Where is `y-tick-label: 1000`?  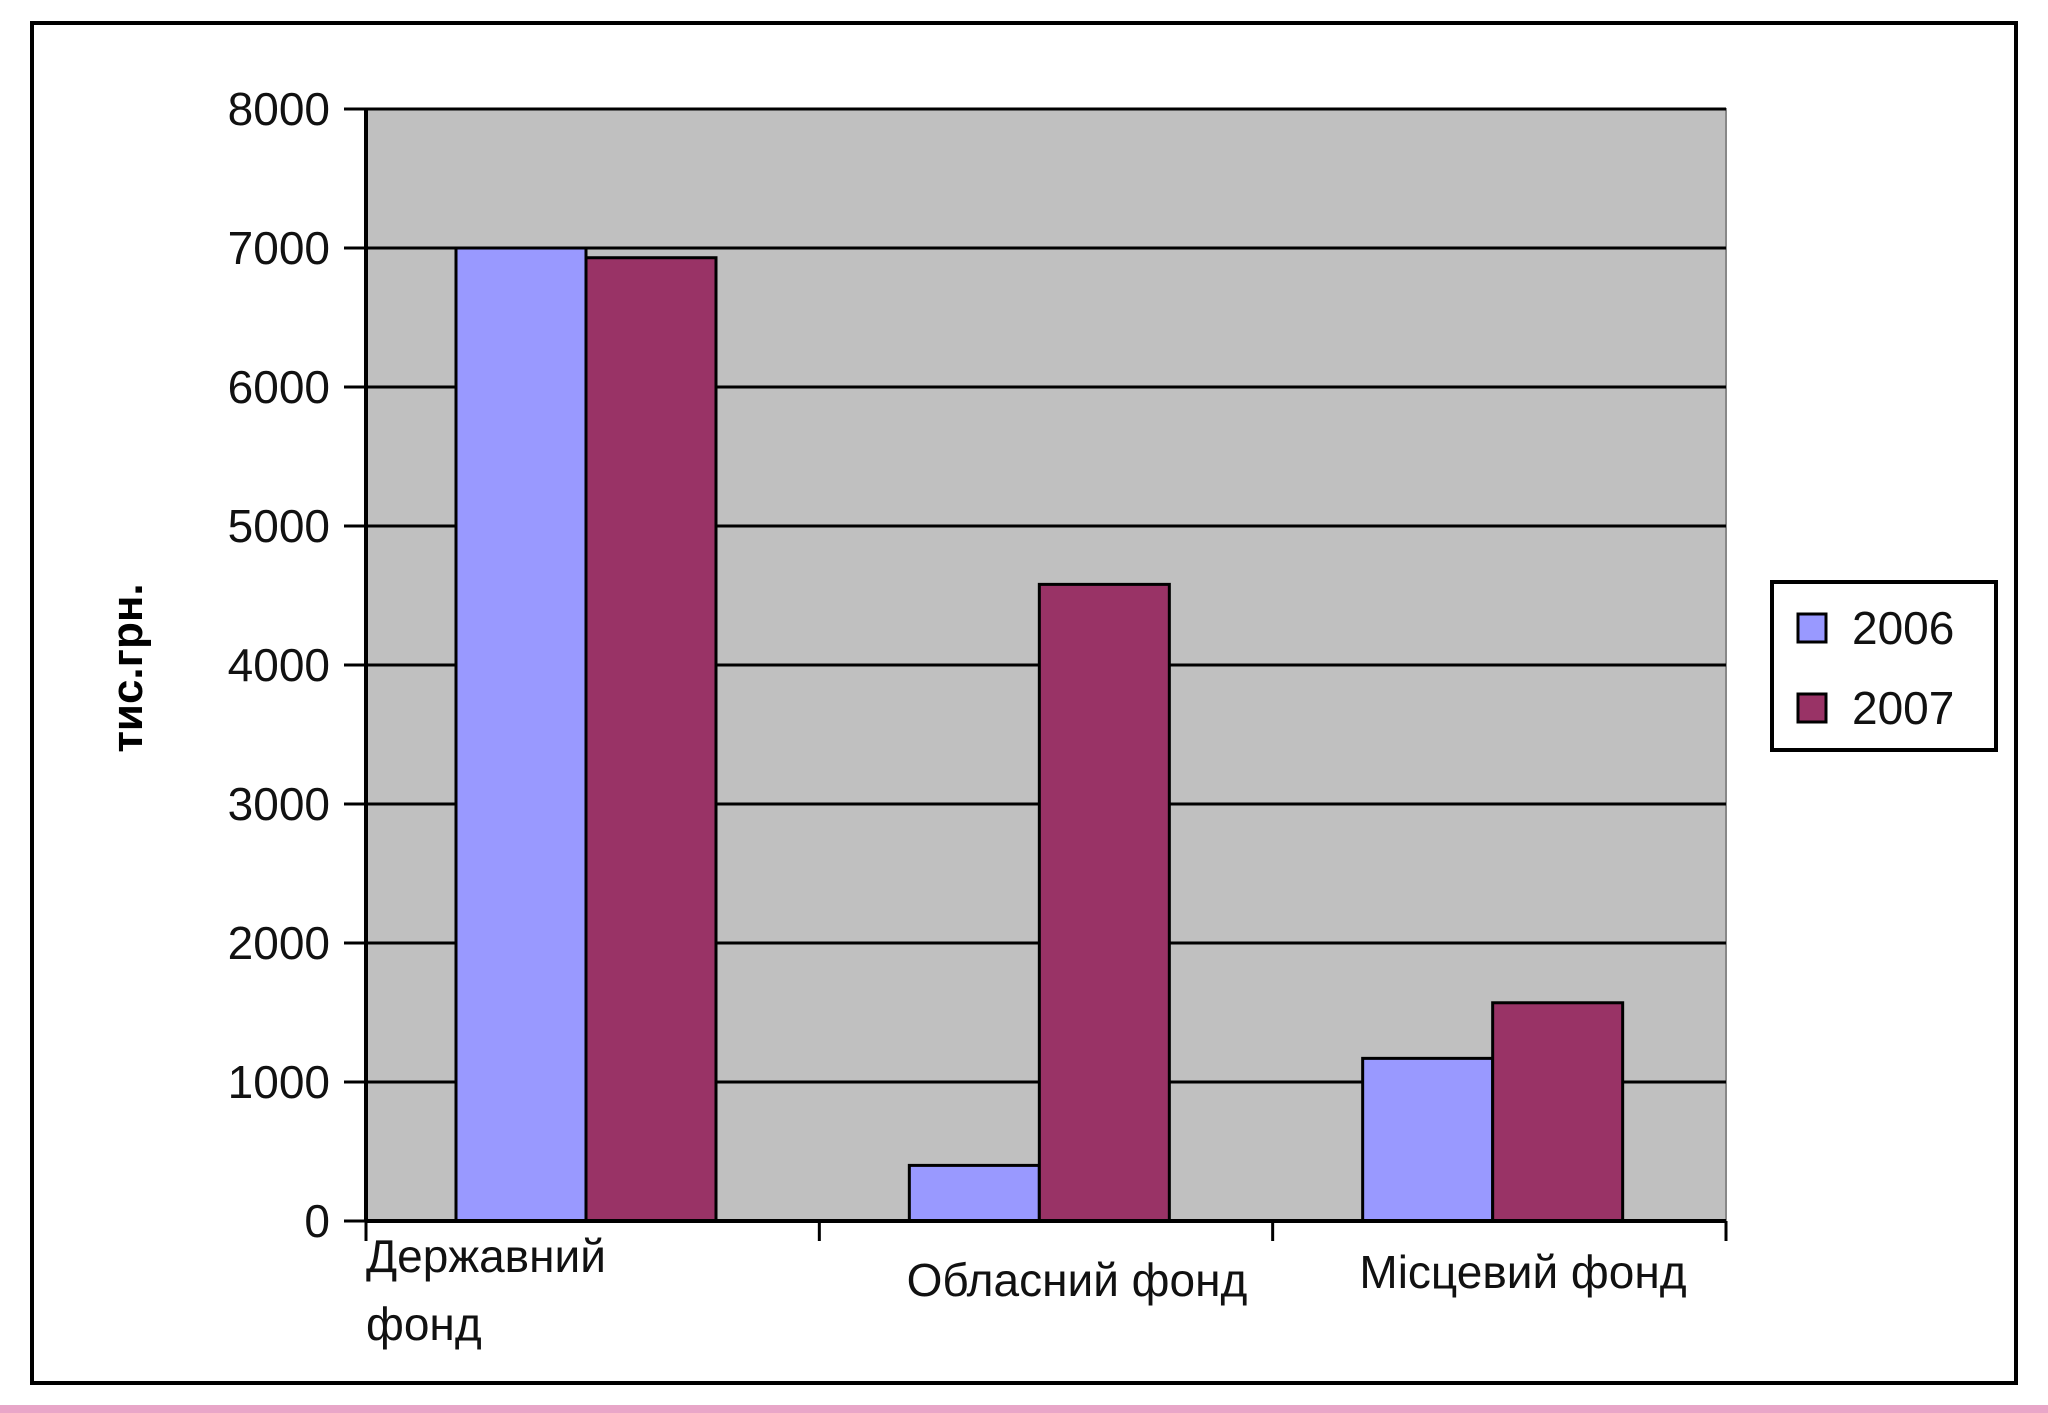 y-tick-label: 1000 is located at coordinates (279, 1082).